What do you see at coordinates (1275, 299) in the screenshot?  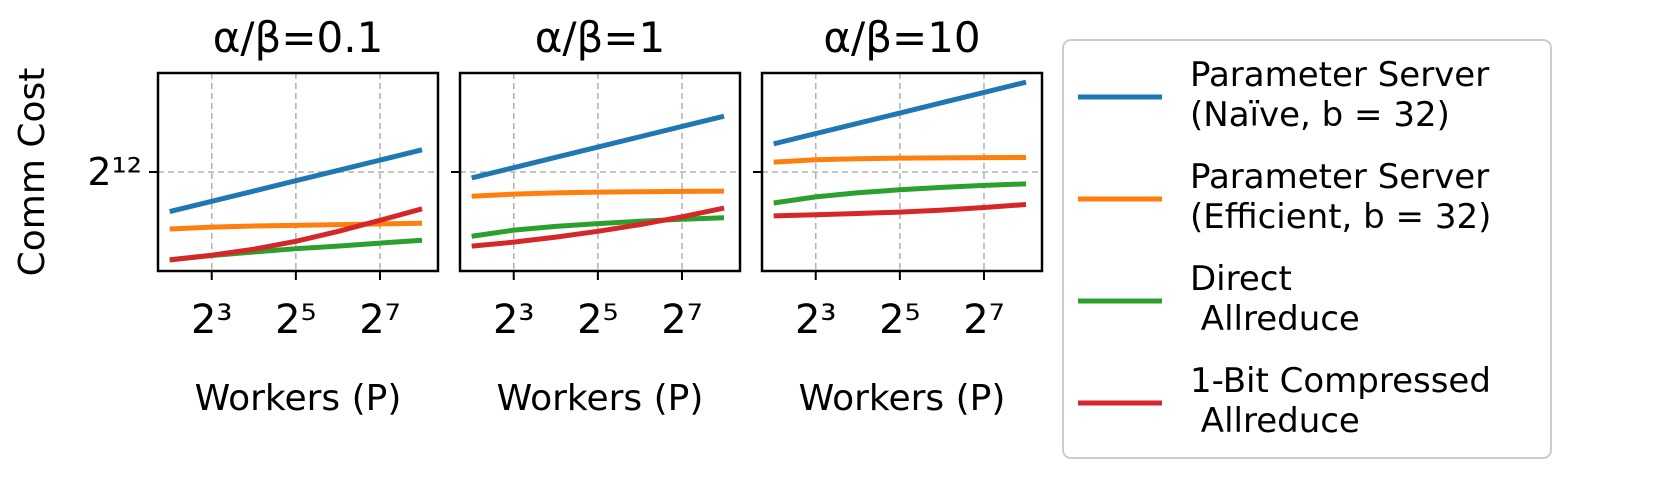 I see `legend-label: Direct Allreduce` at bounding box center [1275, 299].